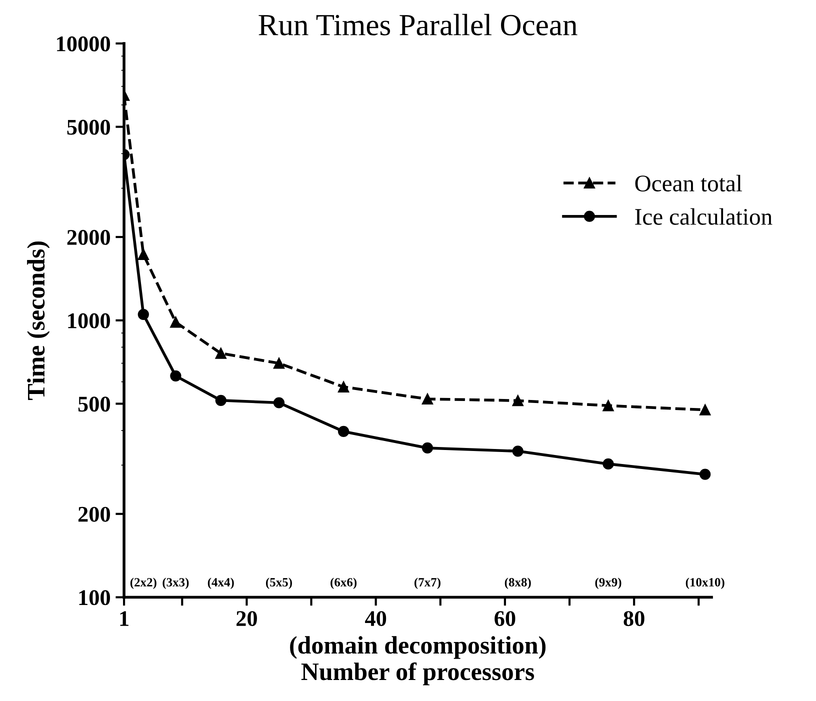  What do you see at coordinates (517, 584) in the screenshot?
I see `annotation: (8x8)` at bounding box center [517, 584].